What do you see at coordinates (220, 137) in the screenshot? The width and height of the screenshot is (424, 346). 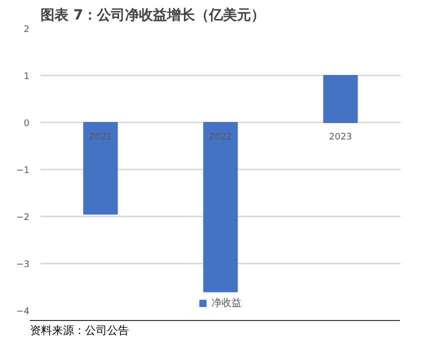 I see `x-tick-label: 2022` at bounding box center [220, 137].